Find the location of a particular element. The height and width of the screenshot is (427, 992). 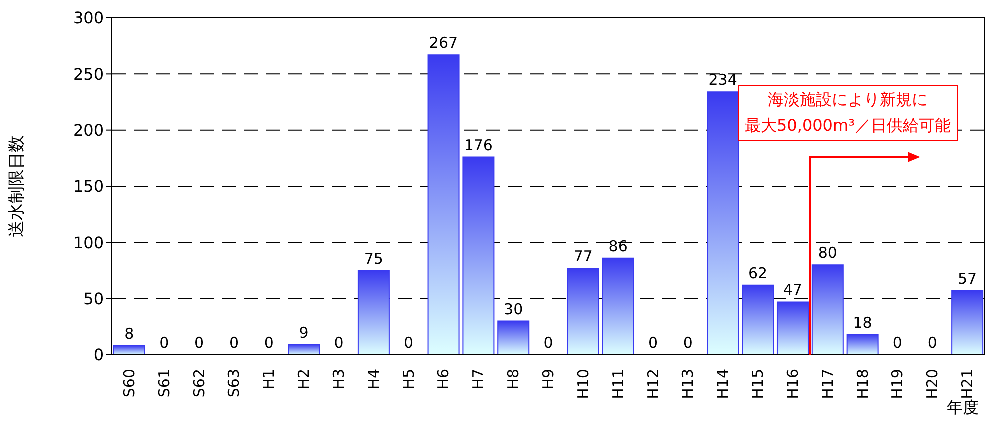

x-tick-label: H5 is located at coordinates (409, 379).